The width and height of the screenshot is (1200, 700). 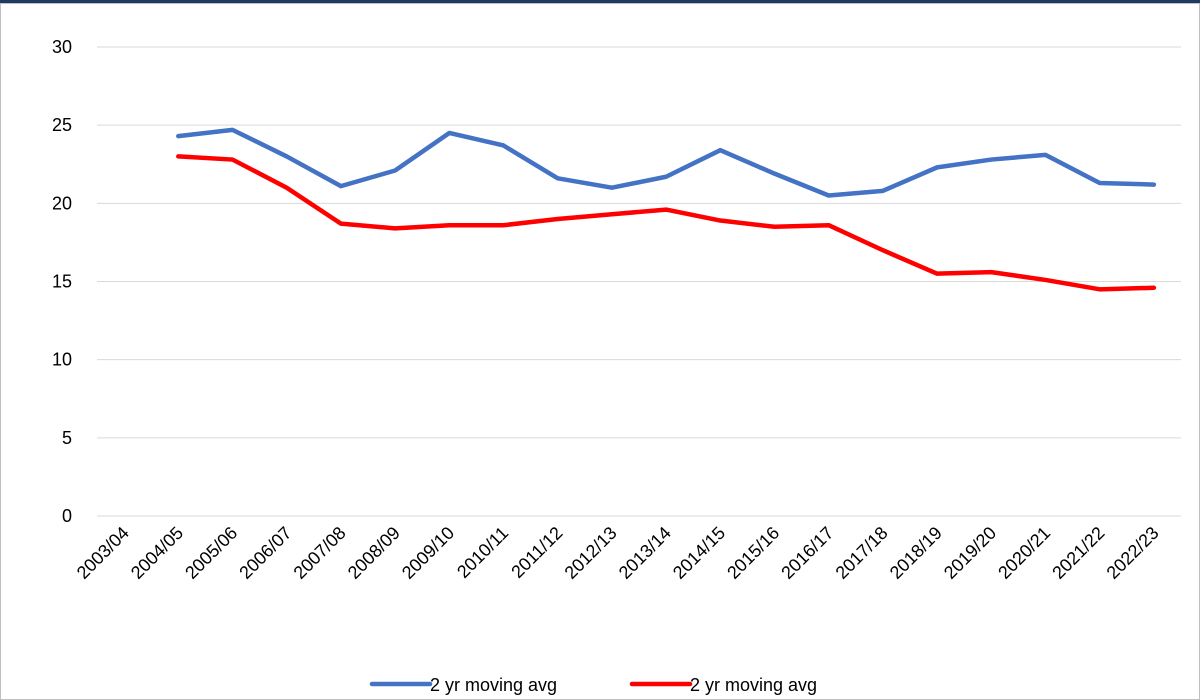 I want to click on x-tick-label: 2007/08, so click(x=320, y=553).